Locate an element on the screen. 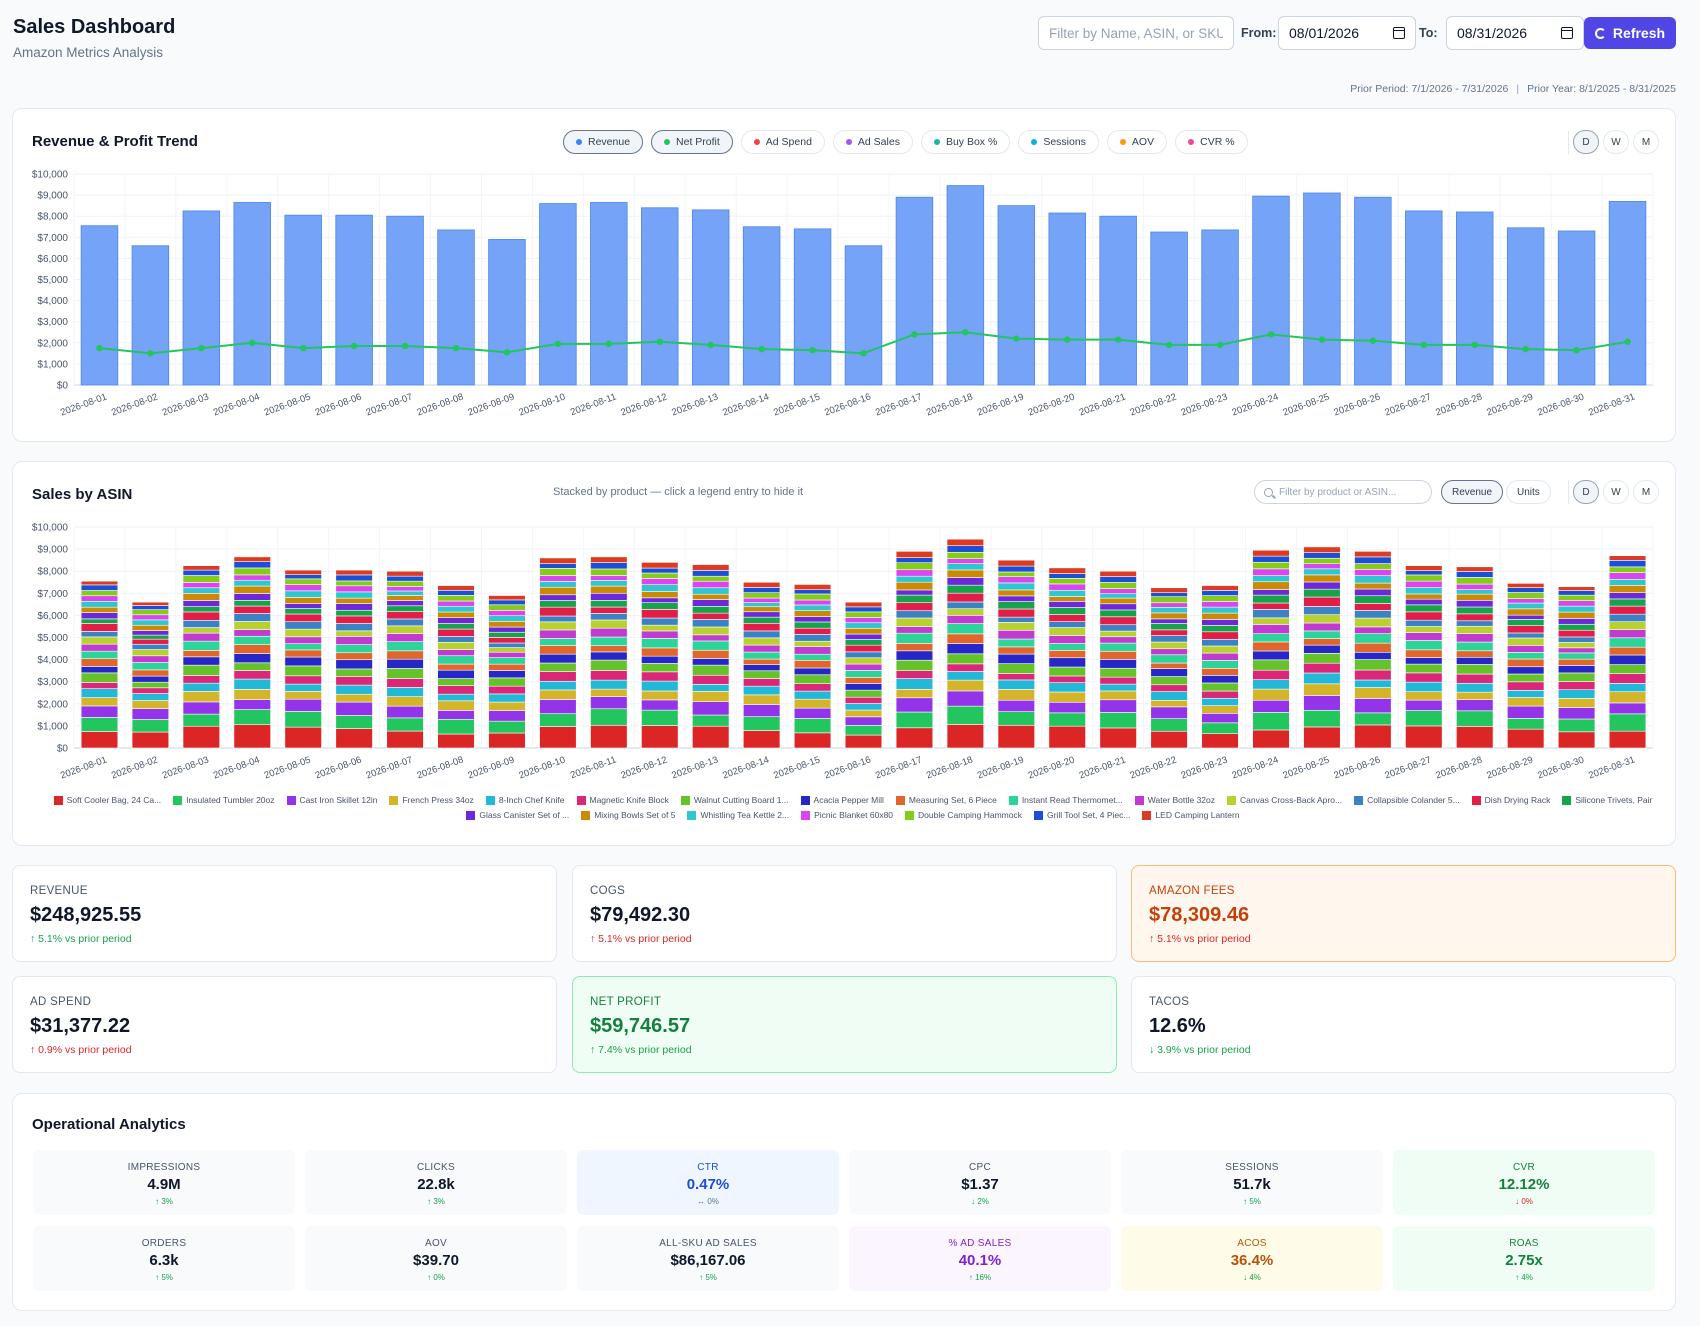 The width and height of the screenshot is (1700, 1326). legend-item-picnic-blanket-60x80: Picnic Blanket 60x80 is located at coordinates (847, 815).